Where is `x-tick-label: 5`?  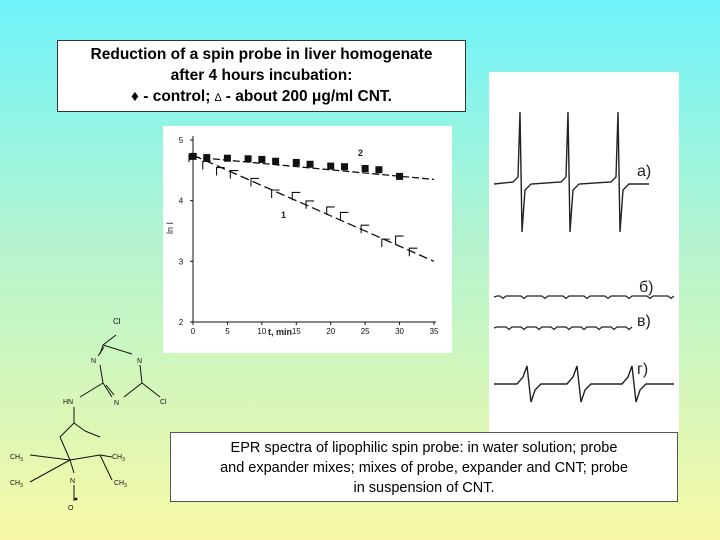
x-tick-label: 5 is located at coordinates (227, 331).